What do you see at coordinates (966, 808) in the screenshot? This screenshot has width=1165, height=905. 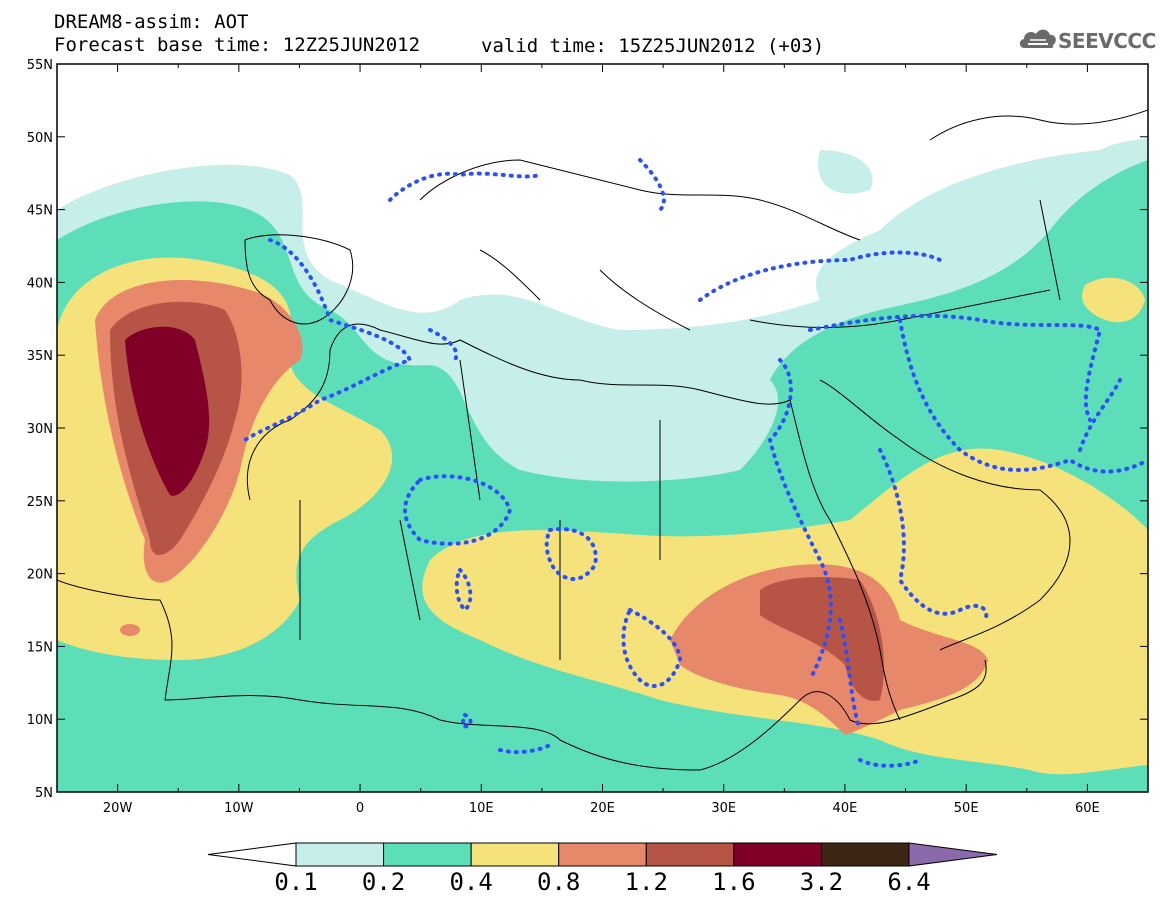 I see `lon-label: 50E` at bounding box center [966, 808].